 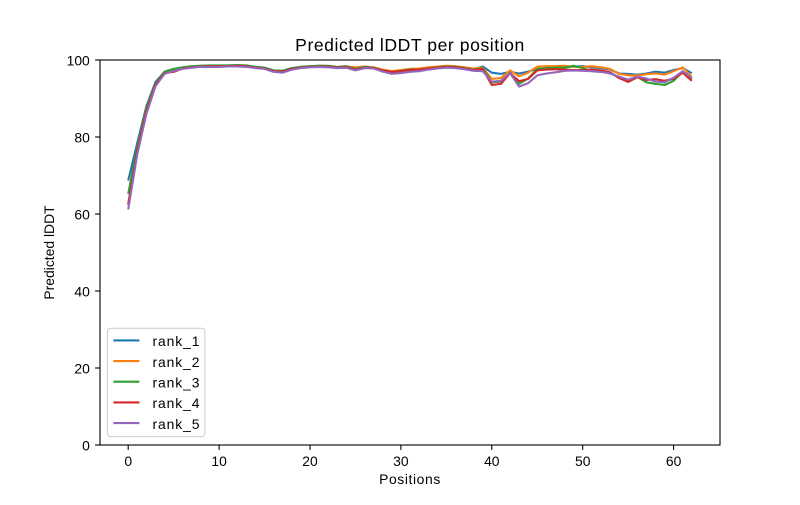 I want to click on svg-text: 10, so click(x=219, y=461).